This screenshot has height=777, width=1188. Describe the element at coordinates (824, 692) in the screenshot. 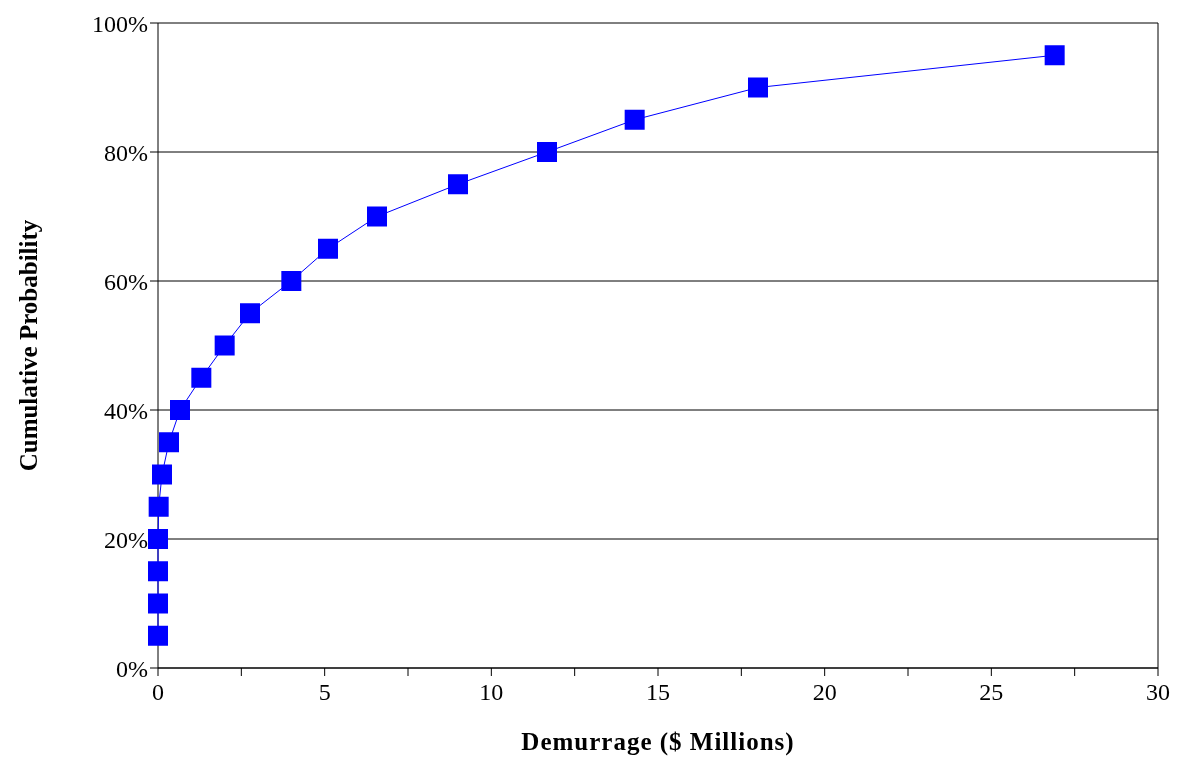

I see `x-tick-label: 20` at that location.